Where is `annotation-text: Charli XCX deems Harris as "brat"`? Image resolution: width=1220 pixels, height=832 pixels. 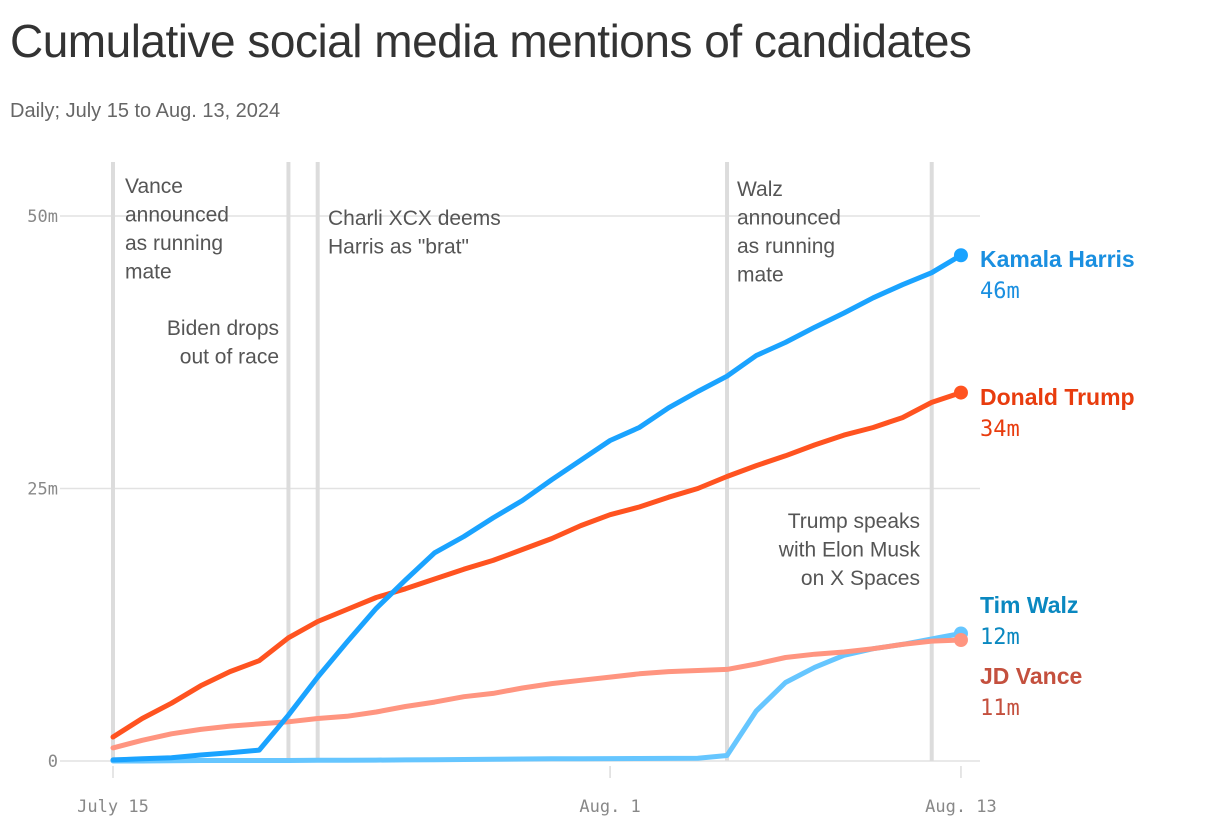
annotation-text: Charli XCX deems Harris as "brat" is located at coordinates (414, 233).